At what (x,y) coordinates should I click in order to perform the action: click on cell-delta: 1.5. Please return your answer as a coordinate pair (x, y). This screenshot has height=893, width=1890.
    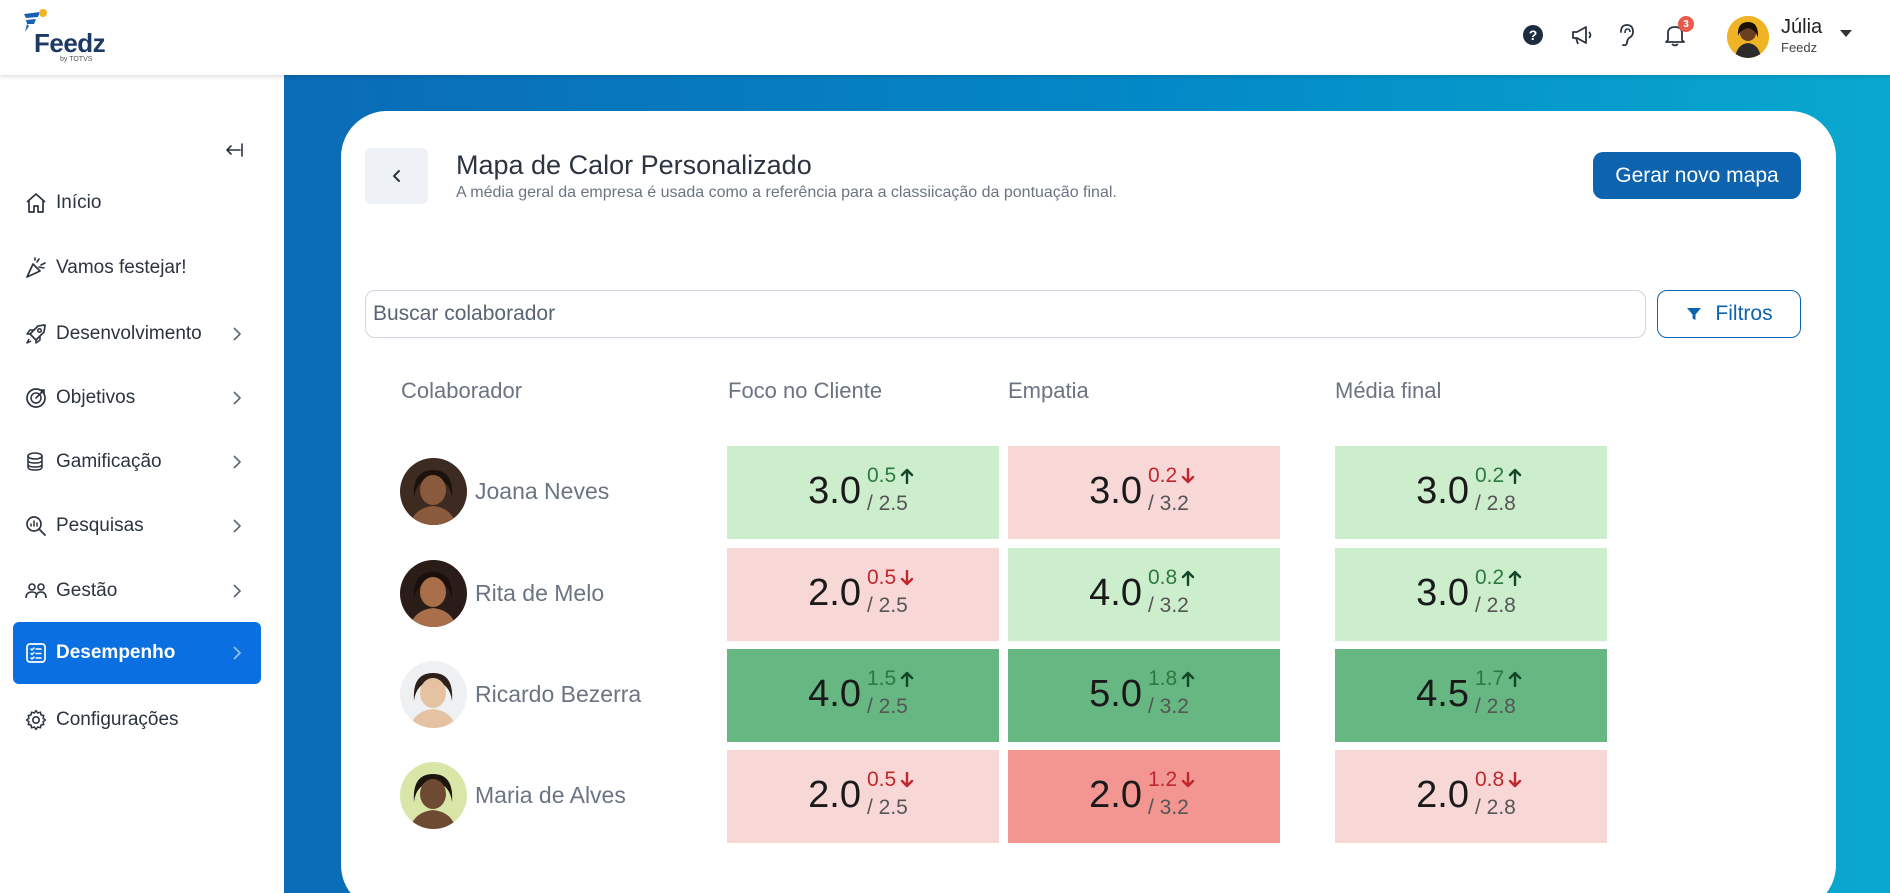
    Looking at the image, I should click on (890, 679).